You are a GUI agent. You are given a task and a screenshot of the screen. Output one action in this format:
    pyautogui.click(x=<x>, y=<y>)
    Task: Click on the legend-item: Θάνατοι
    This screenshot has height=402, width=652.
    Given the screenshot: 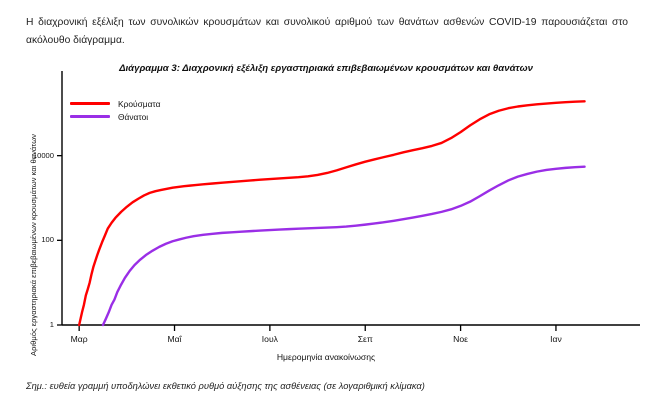 What is the action you would take?
    pyautogui.click(x=115, y=116)
    